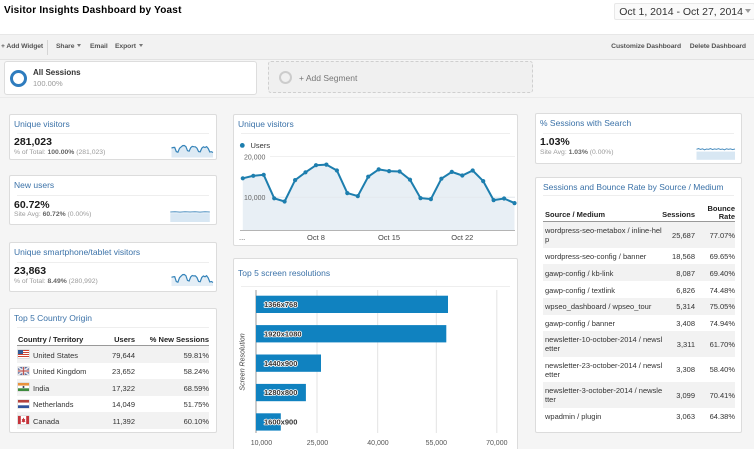  I want to click on svg-text: Oct 15, so click(389, 237).